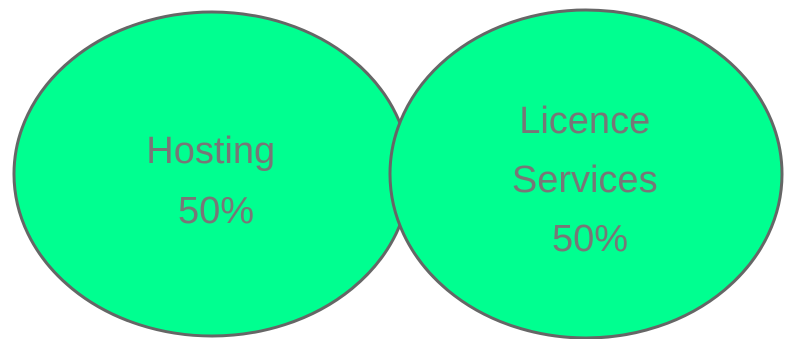 Image resolution: width=794 pixels, height=339 pixels. I want to click on licence-services-label: Licence Services 50%, so click(590, 180).